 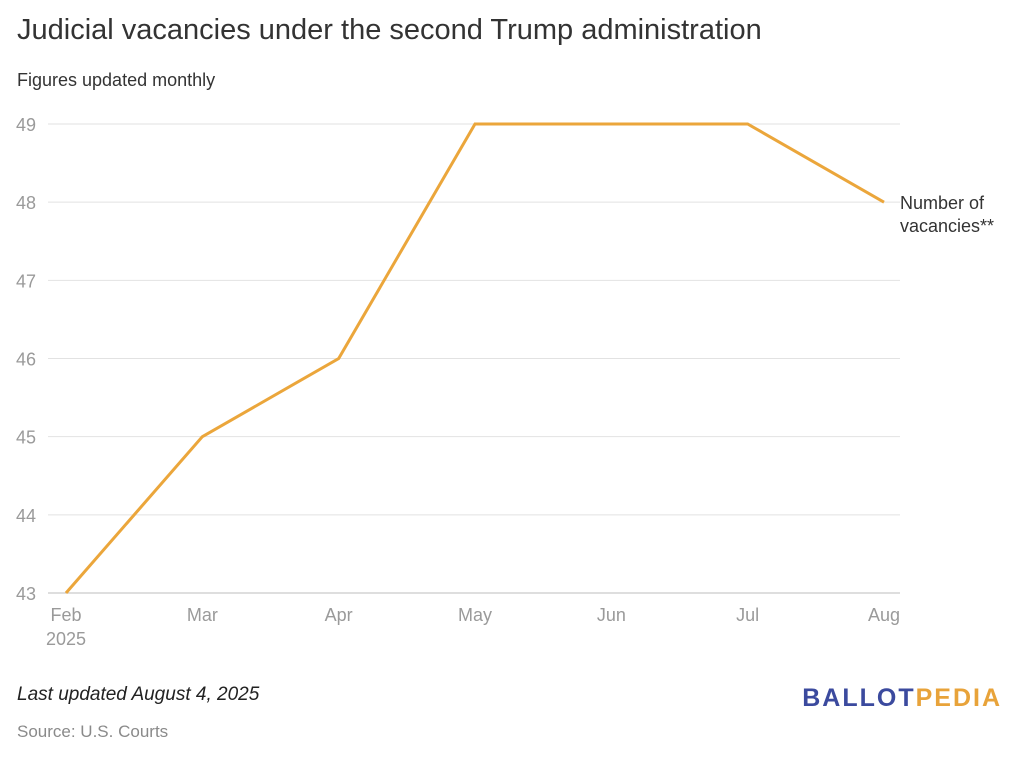 I want to click on last-updated-note: Last updated August 4, 2025, so click(x=138, y=694).